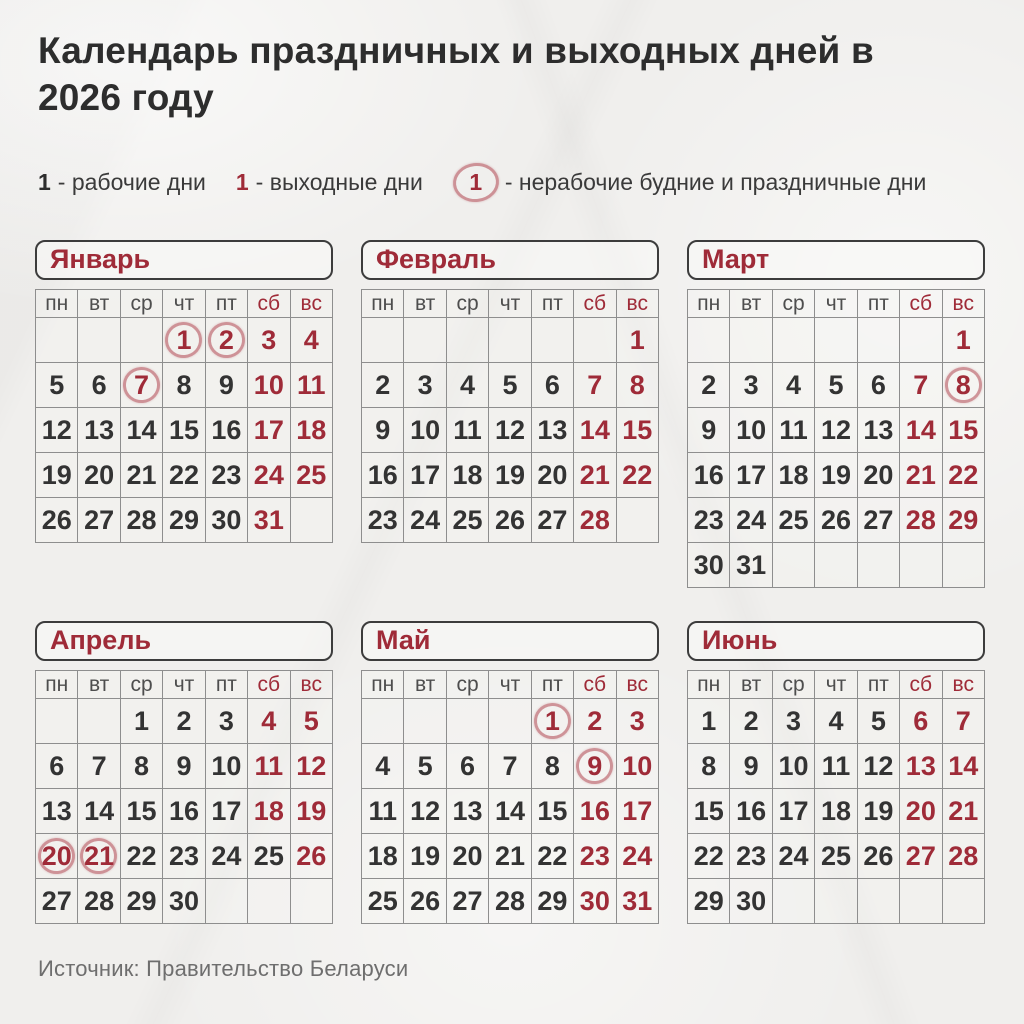 Image resolution: width=1024 pixels, height=1024 pixels. Describe the element at coordinates (268, 855) in the screenshot. I see `day-number: 25` at that location.